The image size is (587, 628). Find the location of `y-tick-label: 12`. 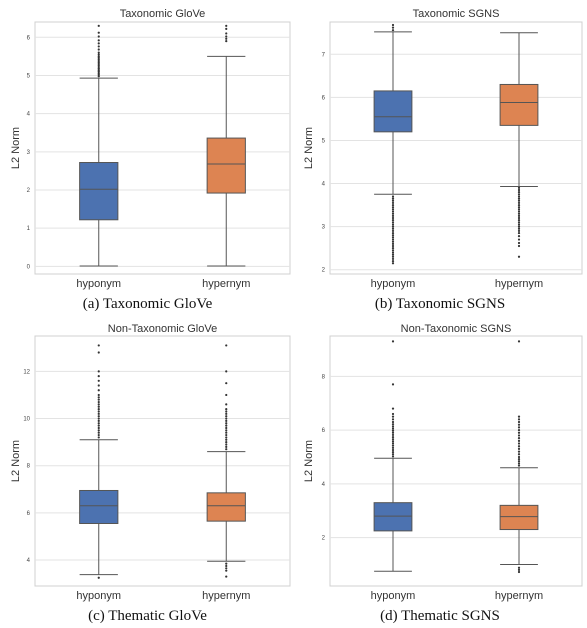

y-tick-label: 12 is located at coordinates (26, 372).